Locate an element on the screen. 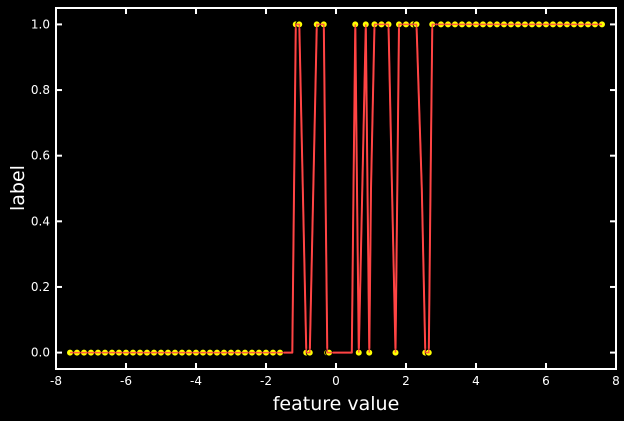 Image resolution: width=624 pixels, height=421 pixels. y-tick-label: 0.2 is located at coordinates (40, 287).